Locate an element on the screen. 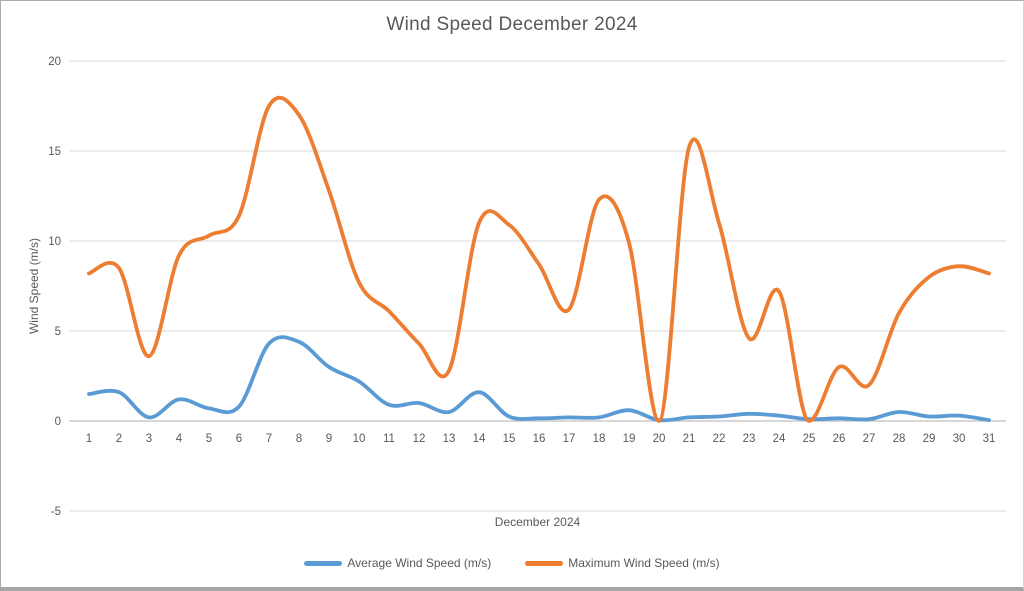 The height and width of the screenshot is (591, 1024). x-tick-label: 17 is located at coordinates (569, 439).